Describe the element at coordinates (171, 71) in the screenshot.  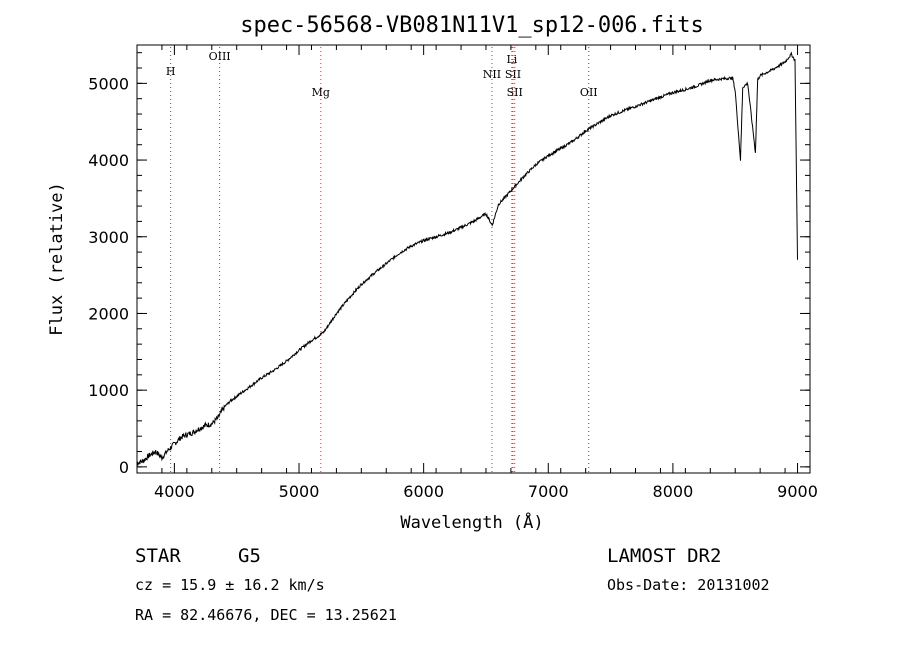
I see `spectral-line-label: H` at that location.